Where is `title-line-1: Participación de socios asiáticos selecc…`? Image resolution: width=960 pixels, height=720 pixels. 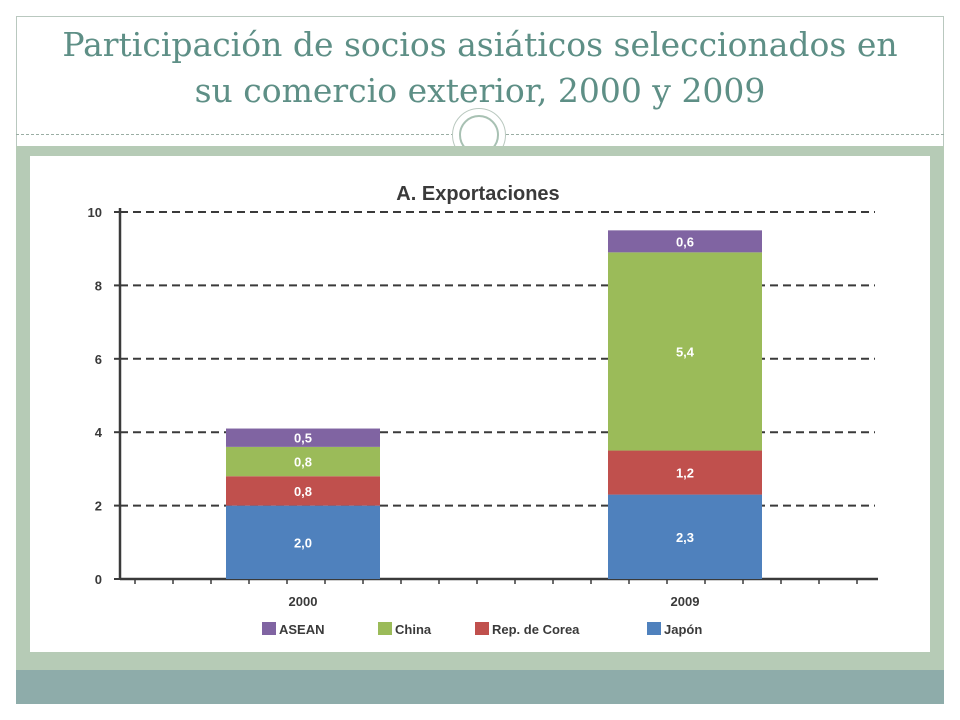
title-line-1: Participación de socios asiáticos selecc… is located at coordinates (480, 44).